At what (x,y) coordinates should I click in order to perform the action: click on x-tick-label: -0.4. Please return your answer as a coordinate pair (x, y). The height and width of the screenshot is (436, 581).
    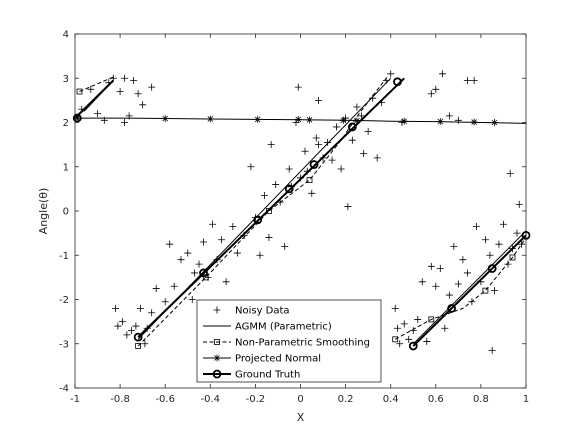
    Looking at the image, I should click on (211, 399).